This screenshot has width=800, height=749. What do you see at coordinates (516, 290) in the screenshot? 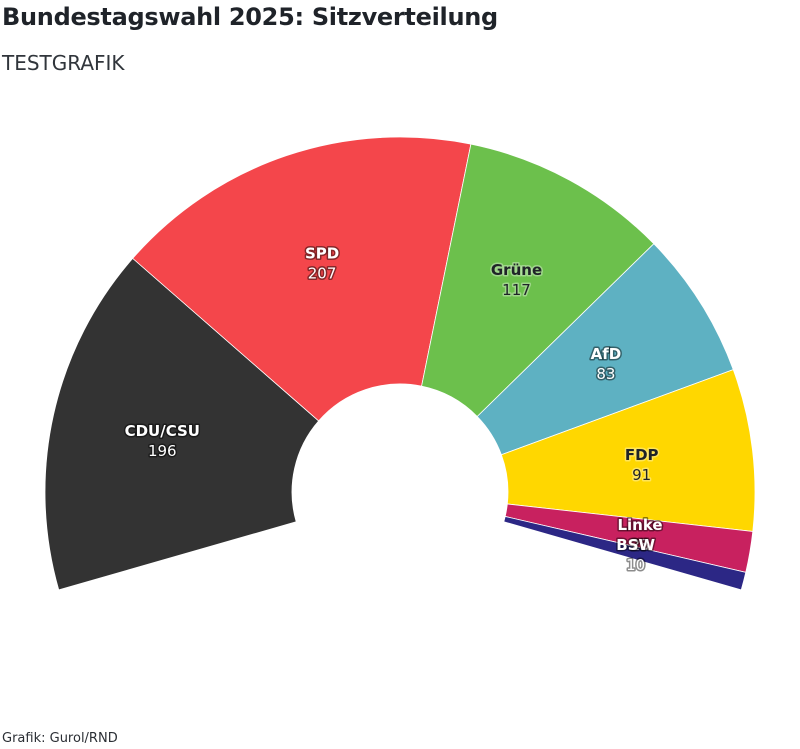
I see `segment-value-gruene: 117` at bounding box center [516, 290].